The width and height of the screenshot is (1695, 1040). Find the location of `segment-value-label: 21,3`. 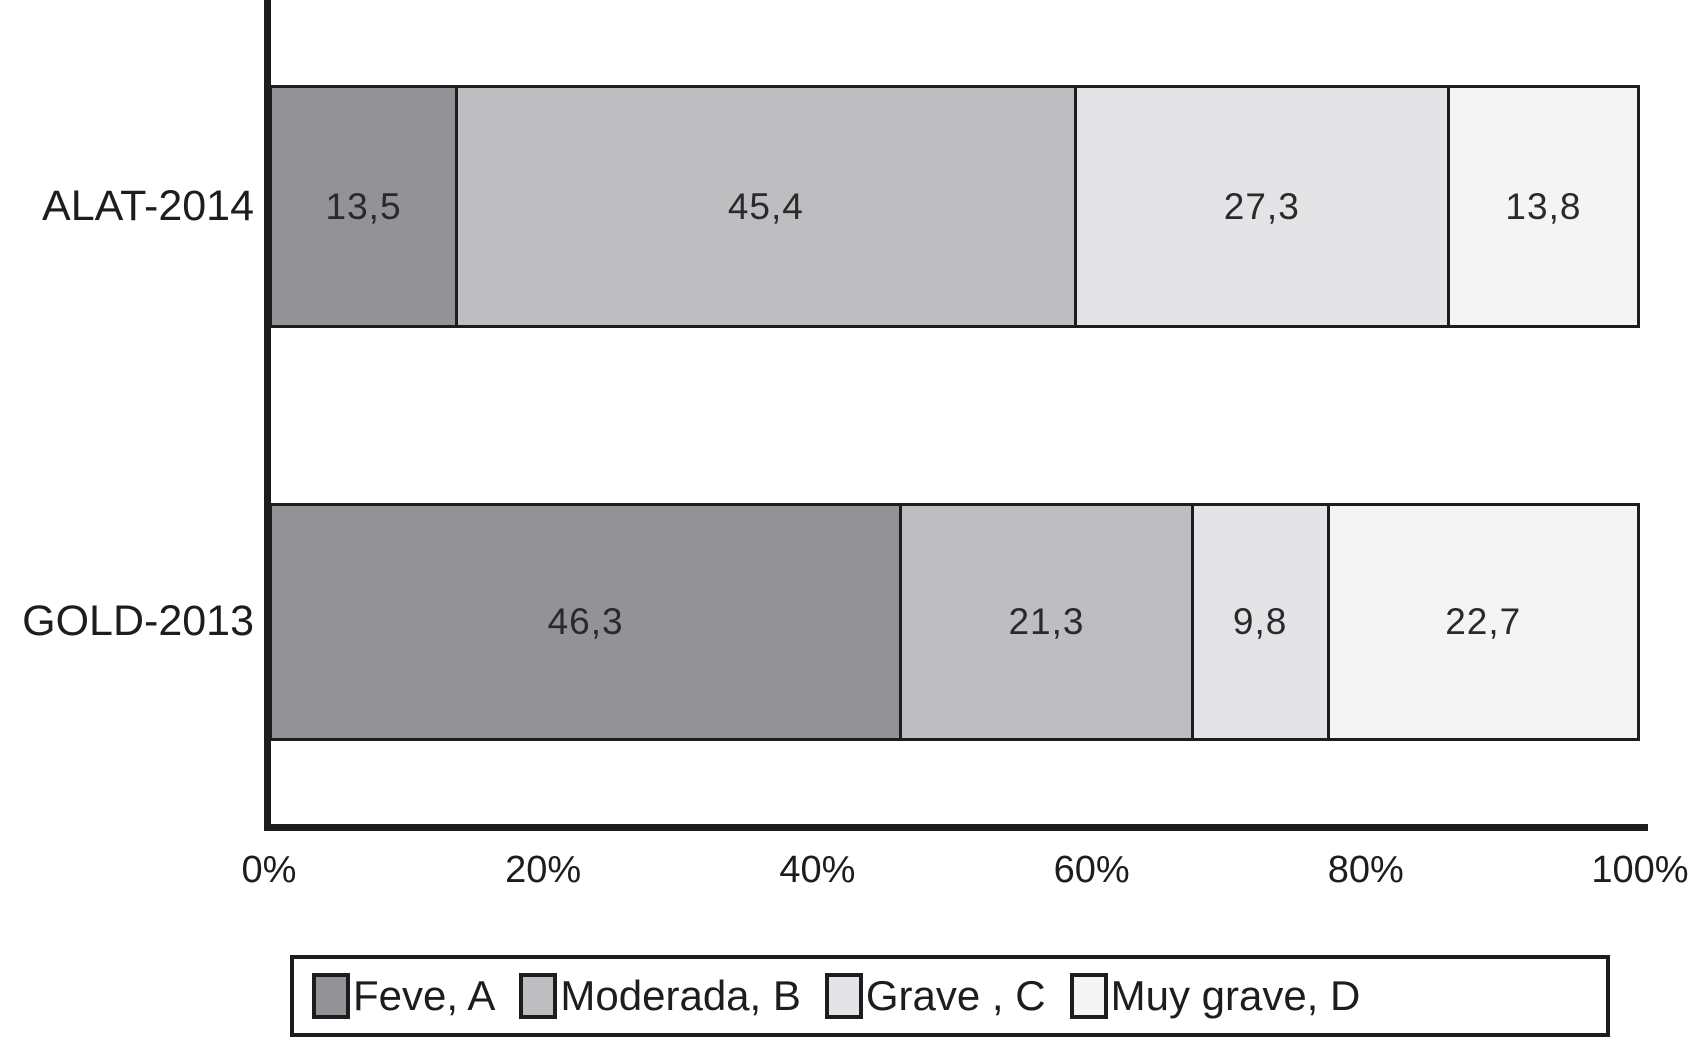

segment-value-label: 21,3 is located at coordinates (1046, 621).